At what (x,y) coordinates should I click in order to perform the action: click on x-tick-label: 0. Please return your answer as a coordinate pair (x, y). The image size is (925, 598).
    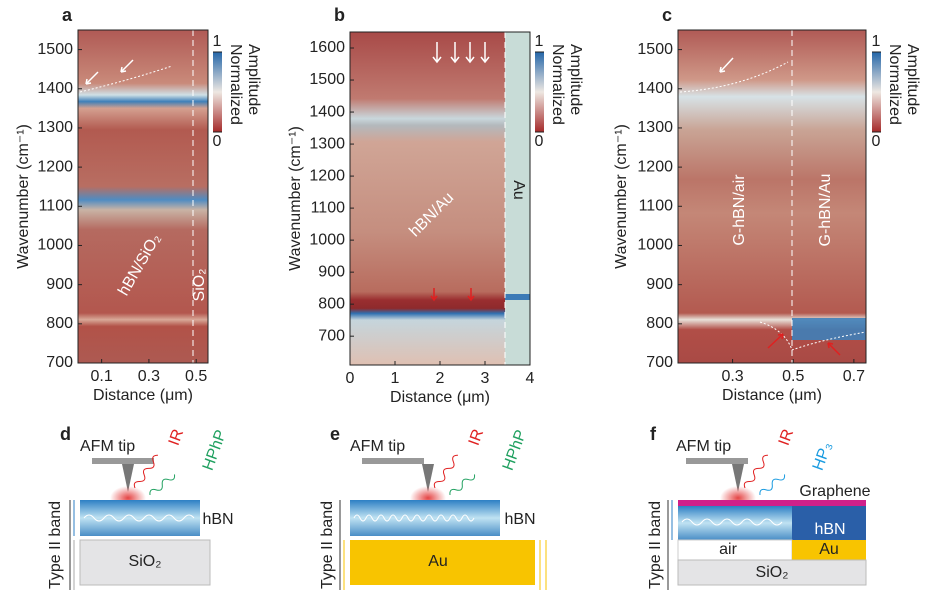
    Looking at the image, I should click on (350, 378).